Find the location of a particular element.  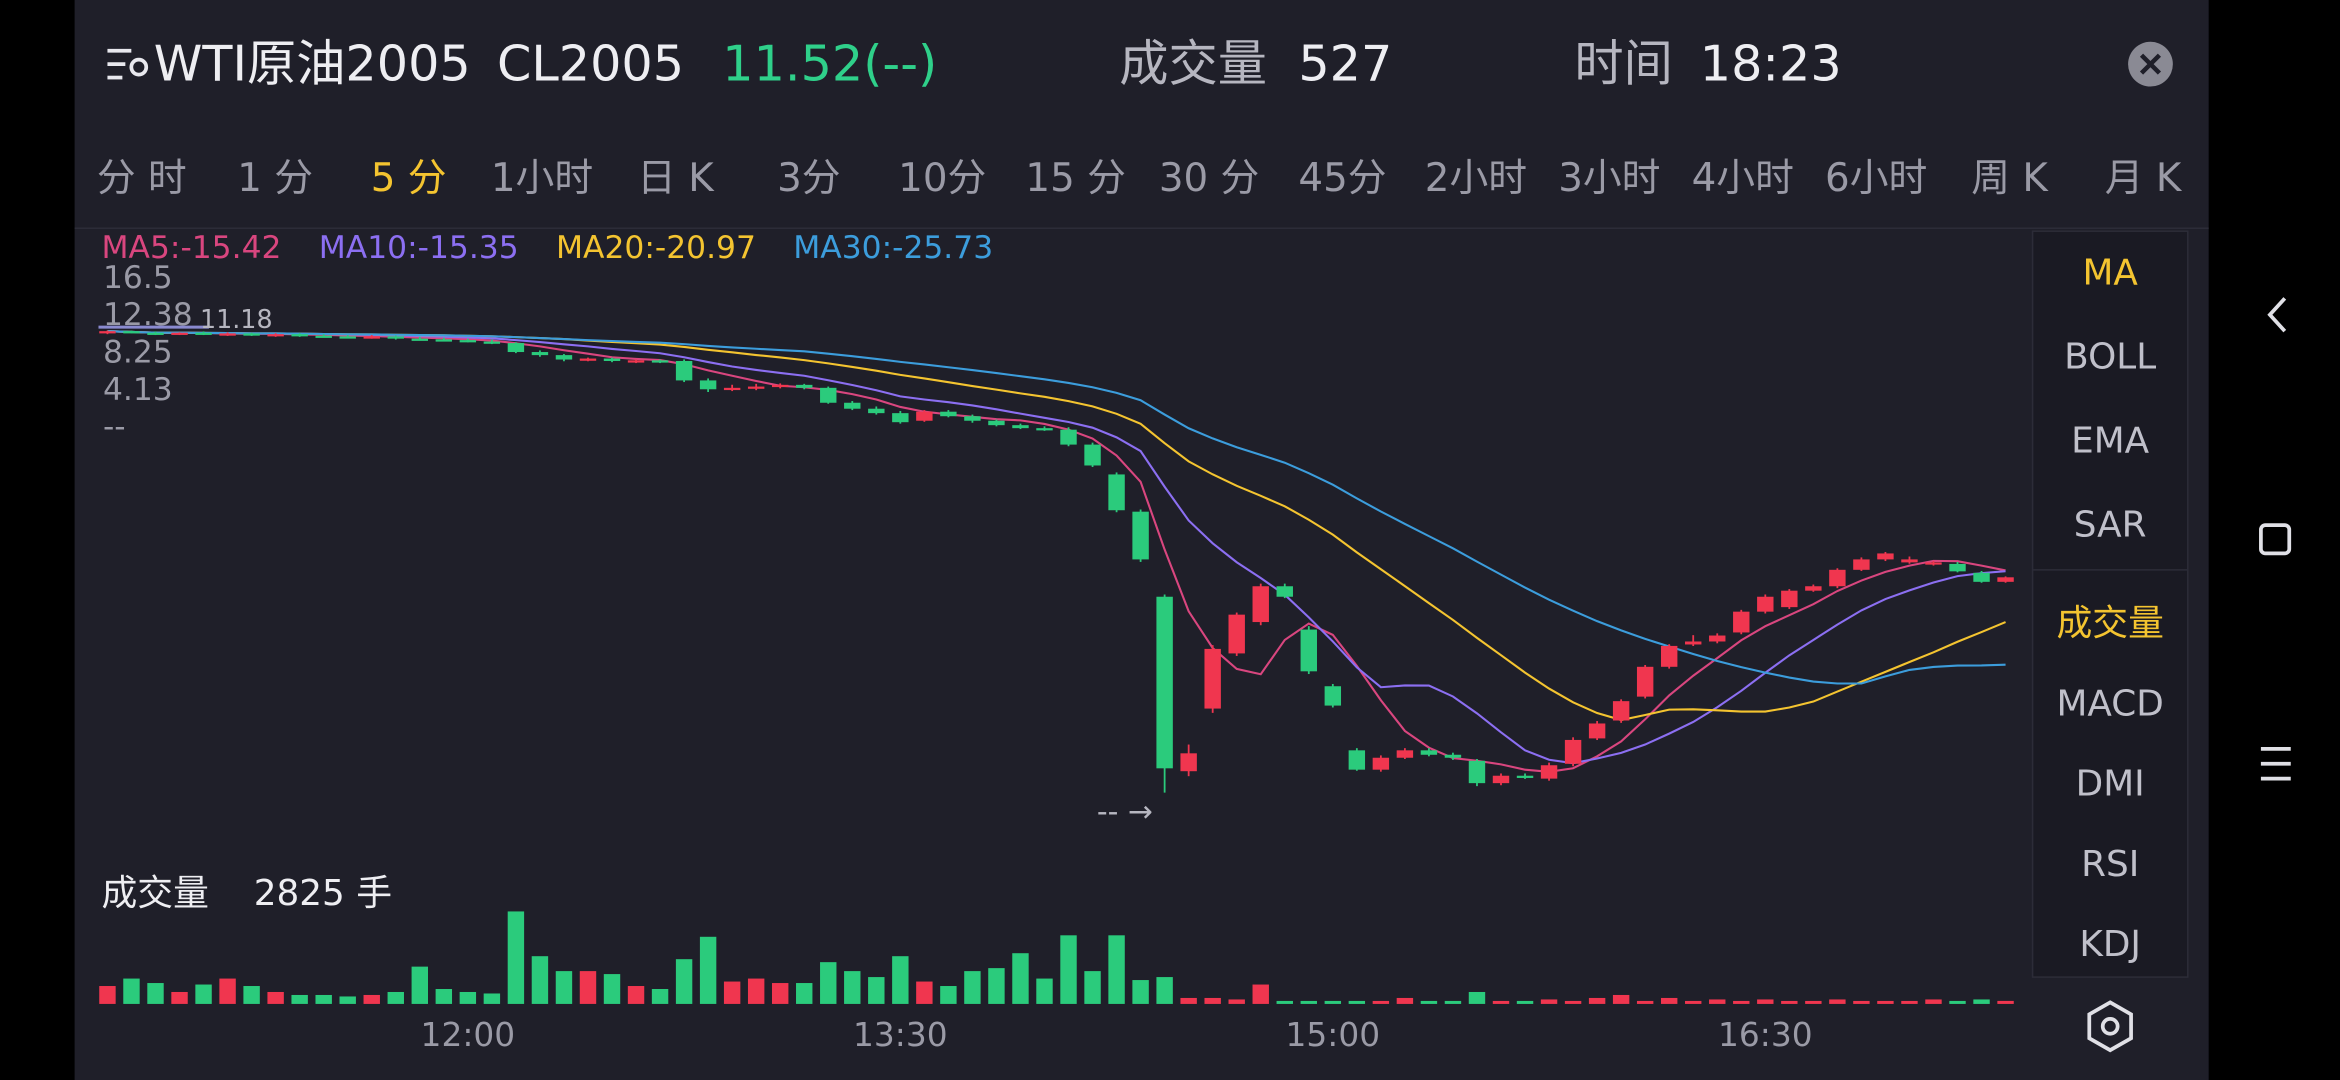

x-tick-label: 12:00 is located at coordinates (468, 1035).